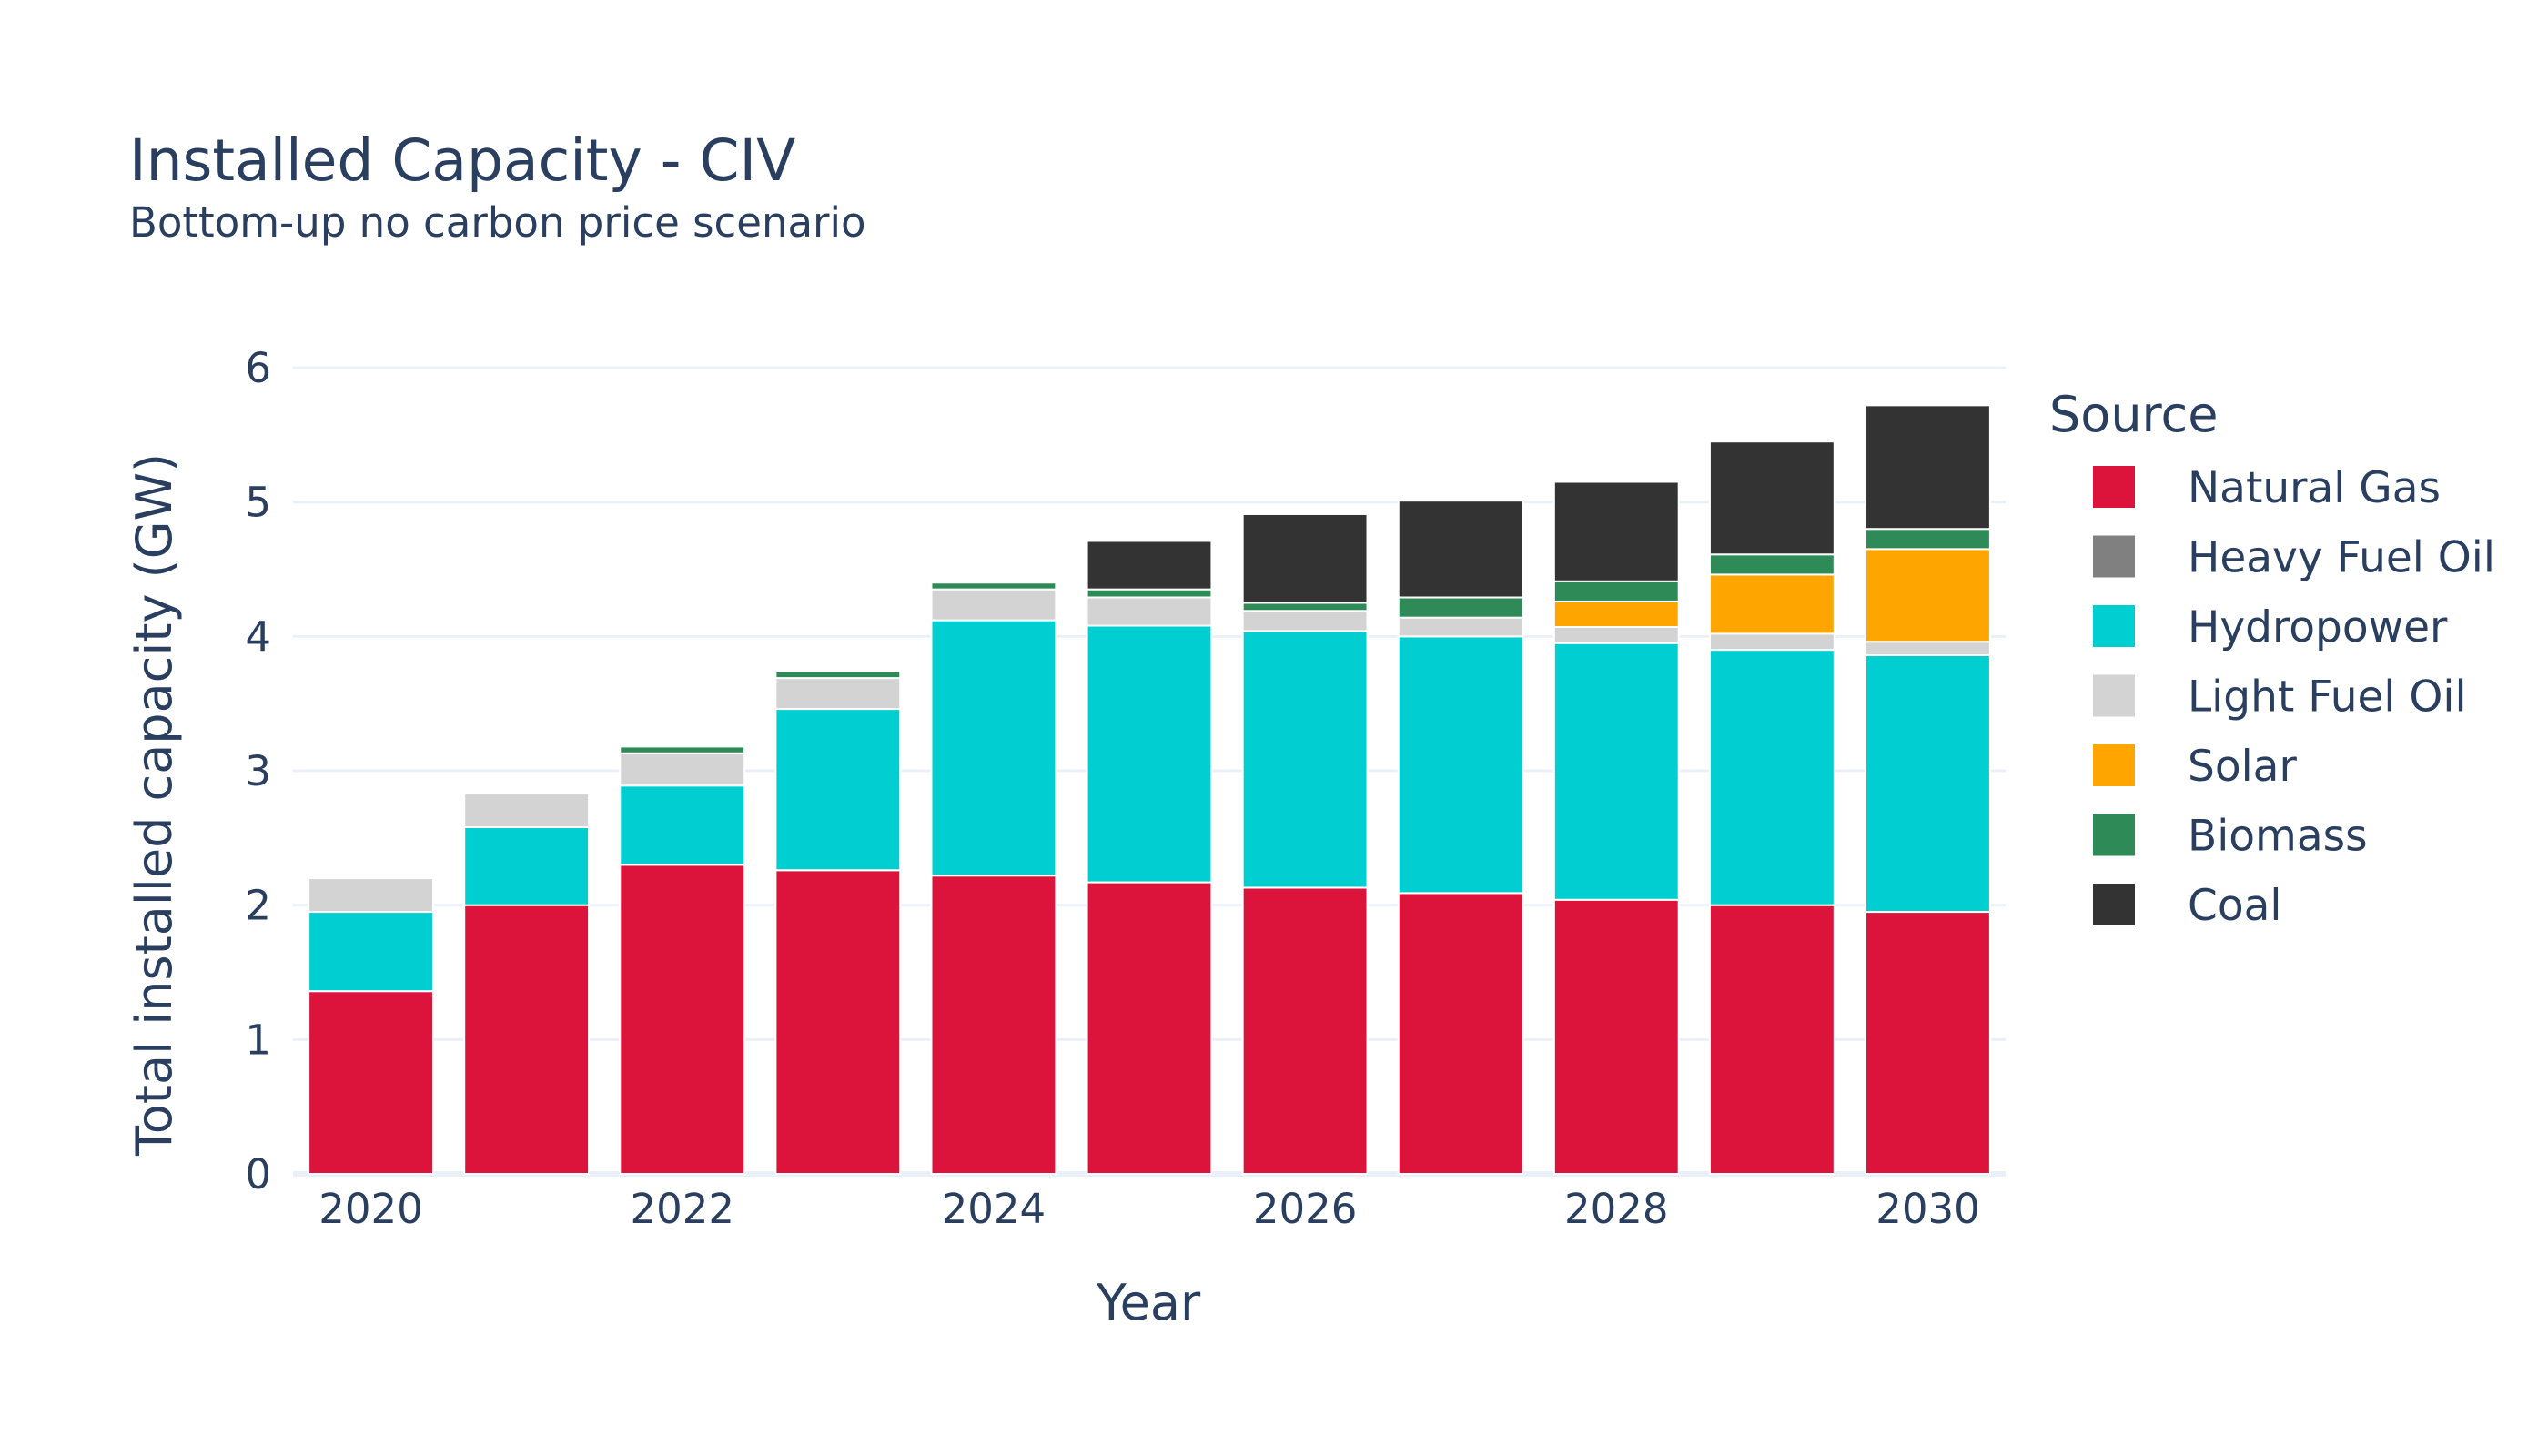  What do you see at coordinates (1306, 1209) in the screenshot?
I see `x-tick-label: 2026` at bounding box center [1306, 1209].